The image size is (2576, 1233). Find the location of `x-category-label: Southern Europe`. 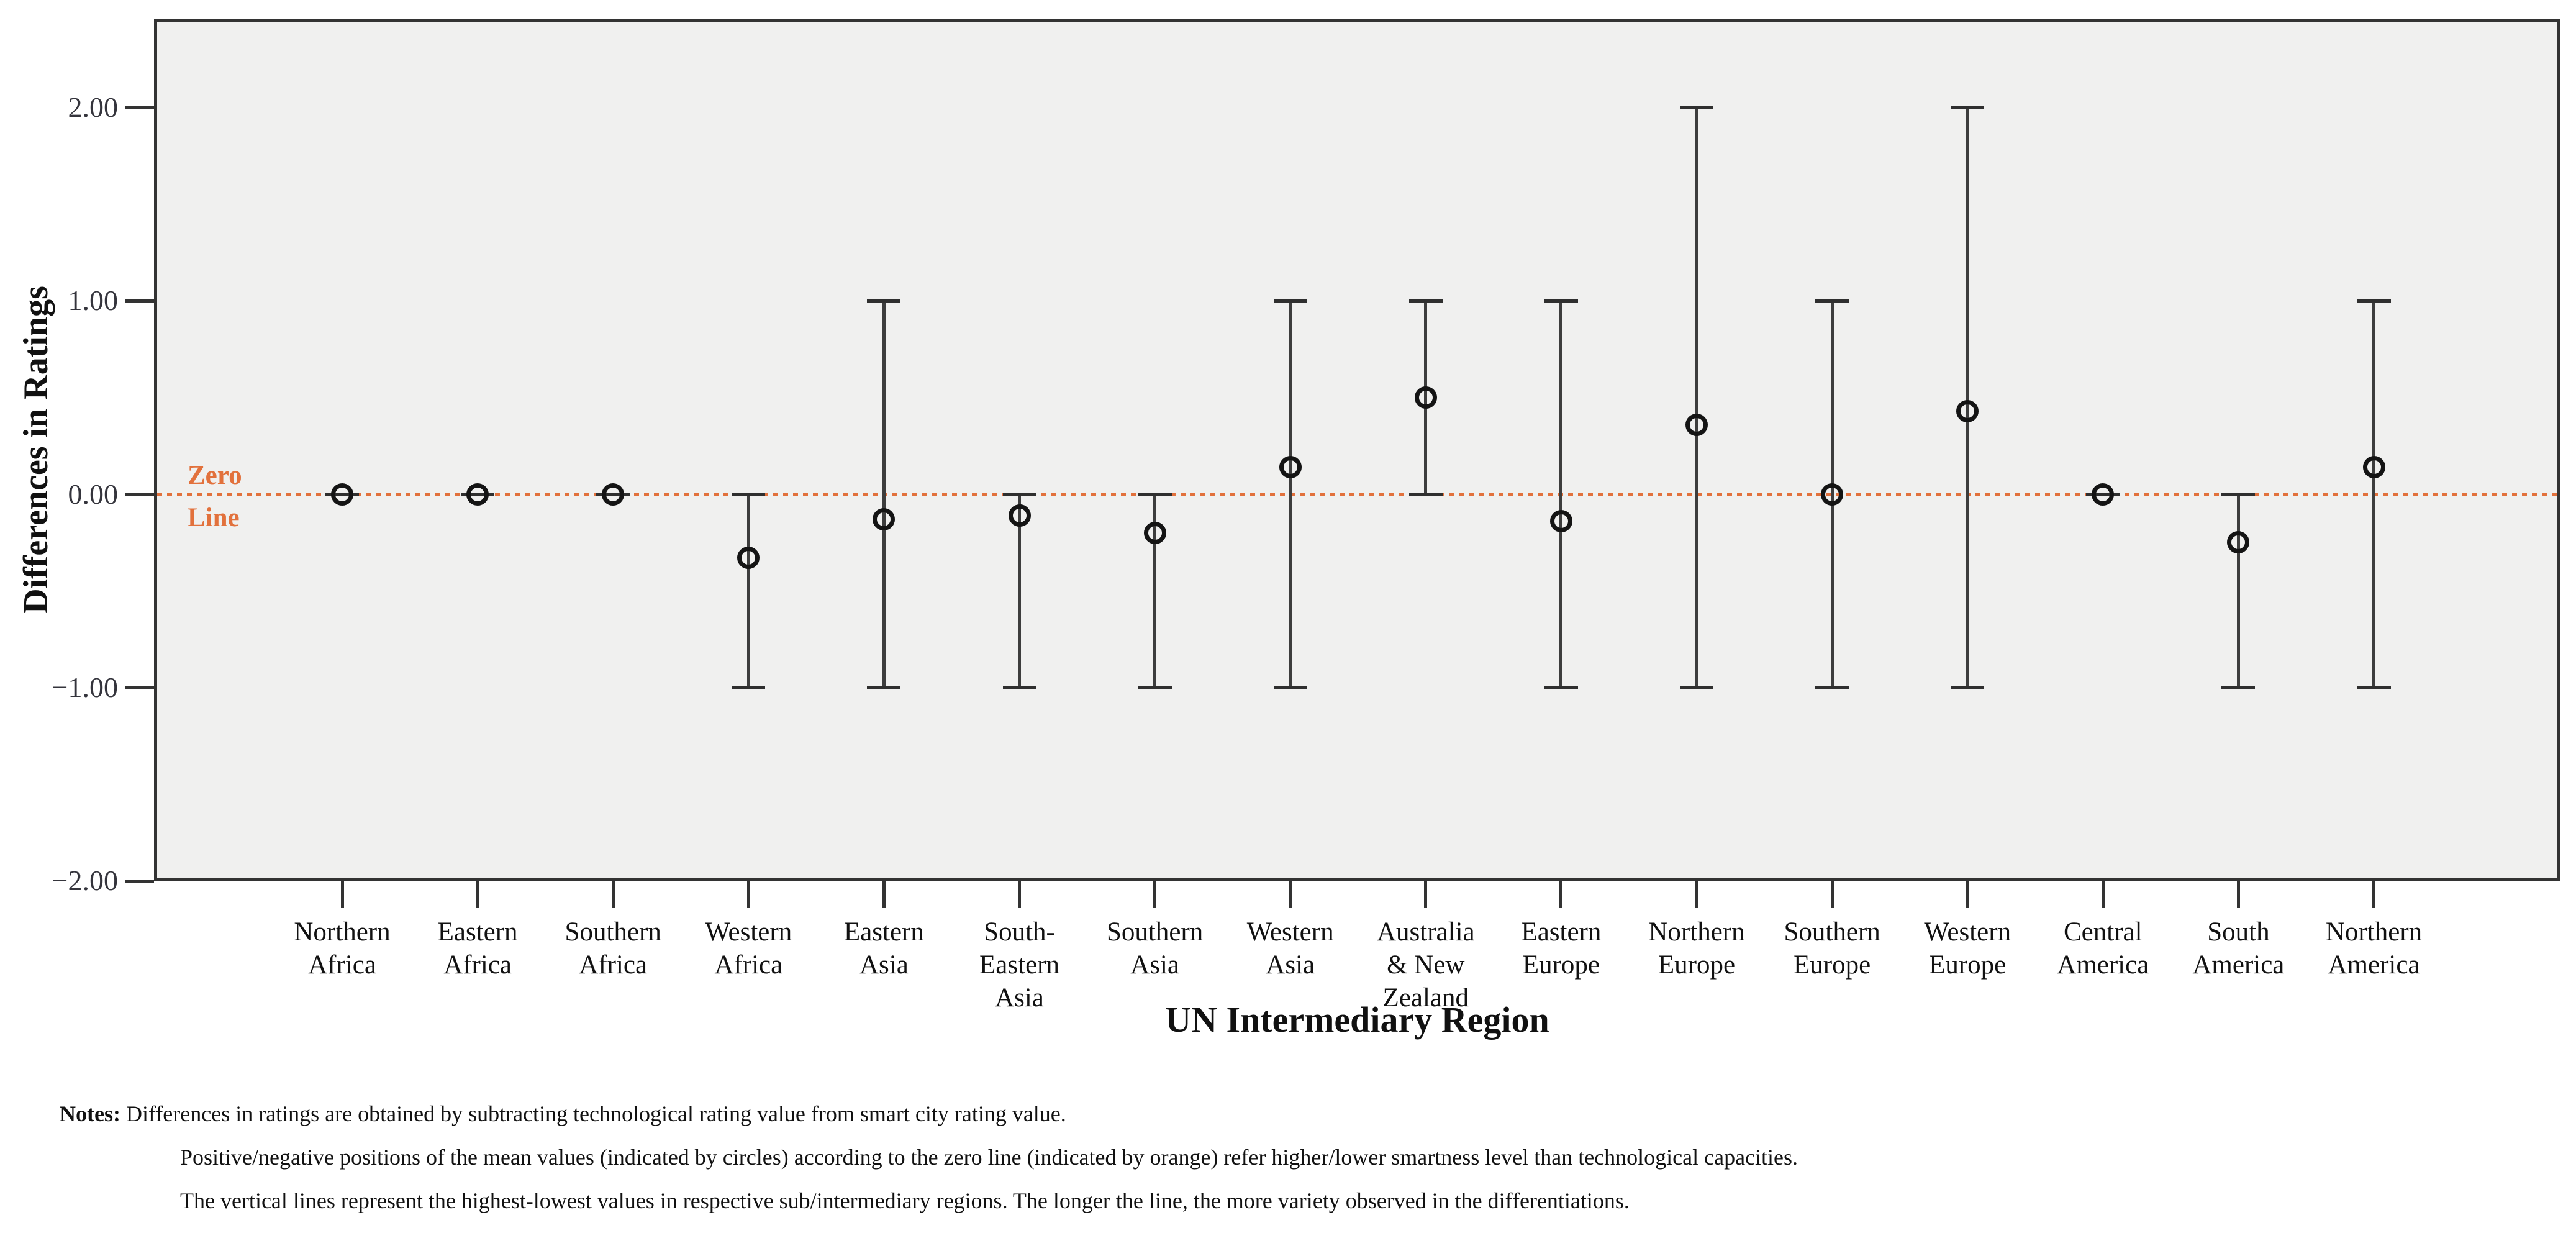

x-category-label: Southern Europe is located at coordinates (1832, 948).